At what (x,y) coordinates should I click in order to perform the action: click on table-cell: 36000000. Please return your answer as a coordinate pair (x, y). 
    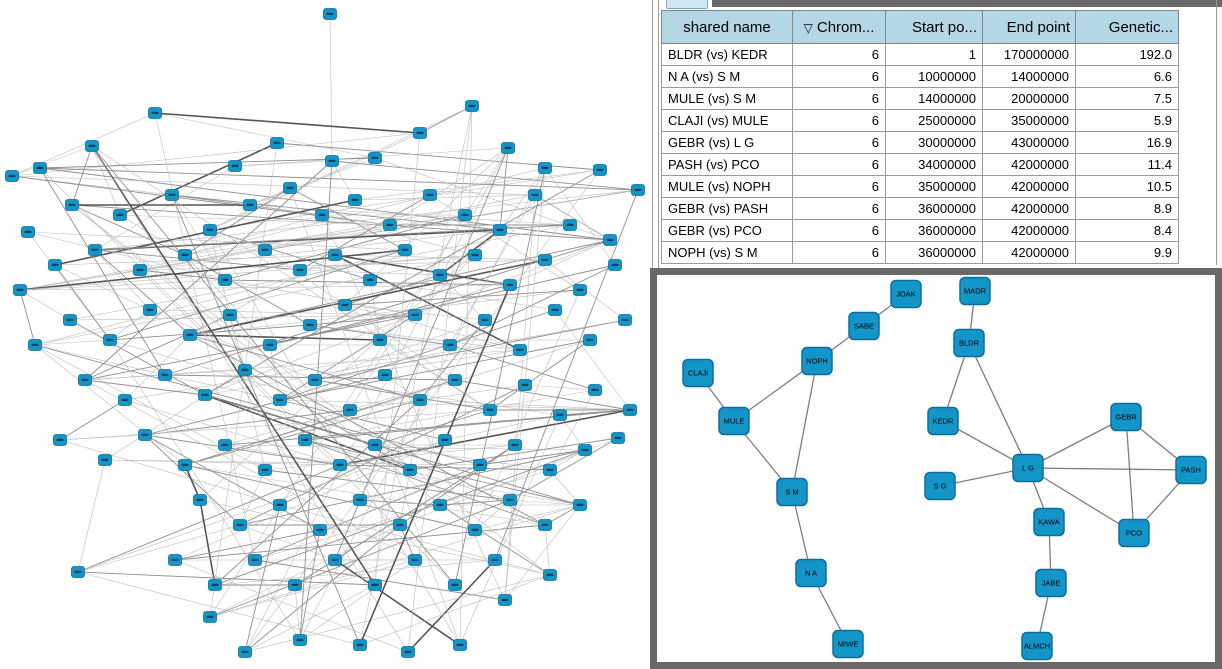
    Looking at the image, I should click on (934, 252).